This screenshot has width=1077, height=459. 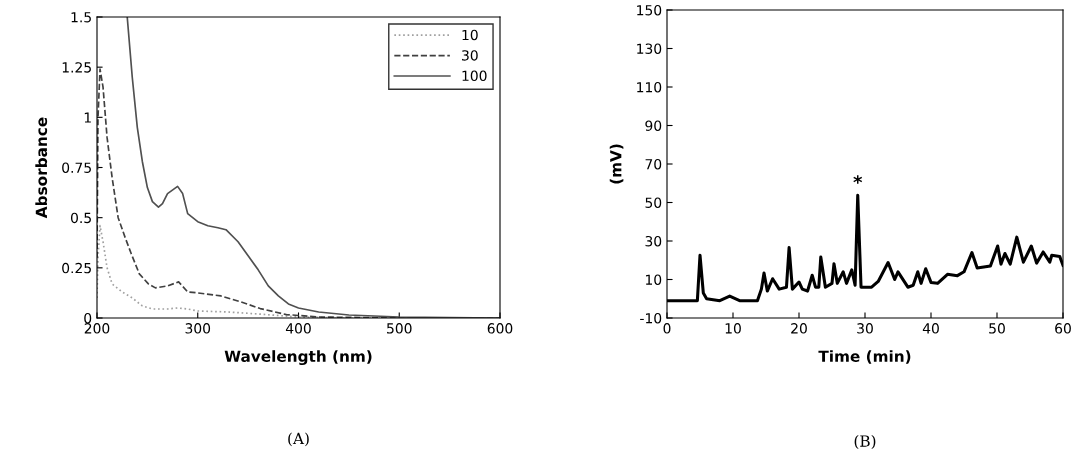 I want to click on x-tick-label: 40, so click(x=930, y=328).